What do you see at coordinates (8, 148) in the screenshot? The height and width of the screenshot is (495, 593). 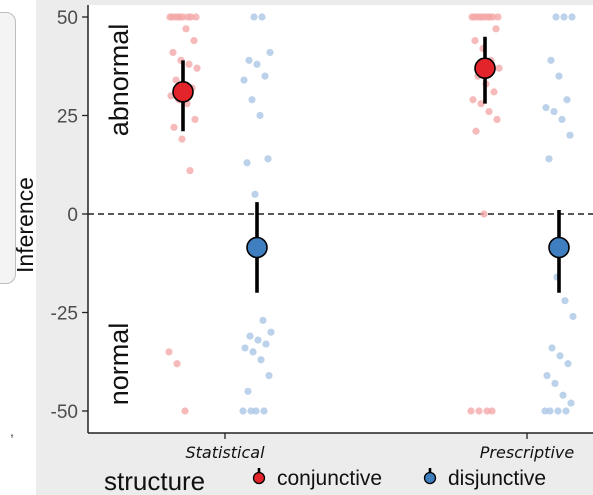 I see `side-panel-fragment` at bounding box center [8, 148].